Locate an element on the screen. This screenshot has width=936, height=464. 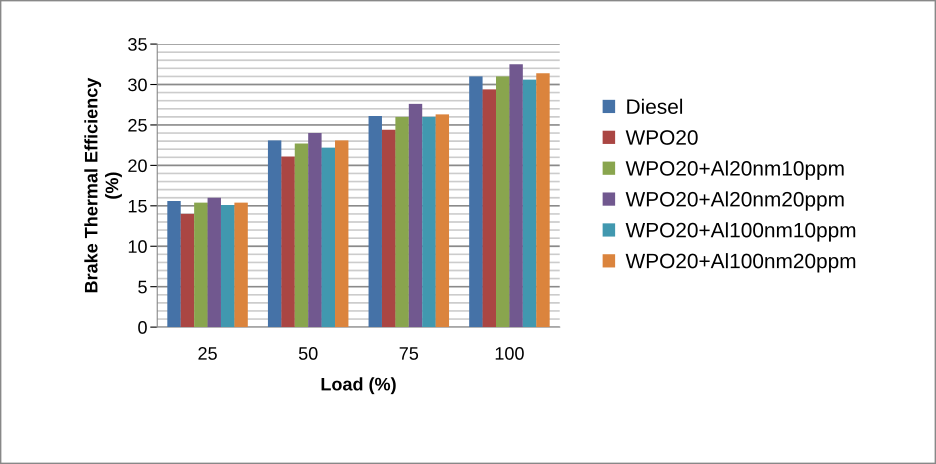
x-axis-title: Load (%) is located at coordinates (359, 385).